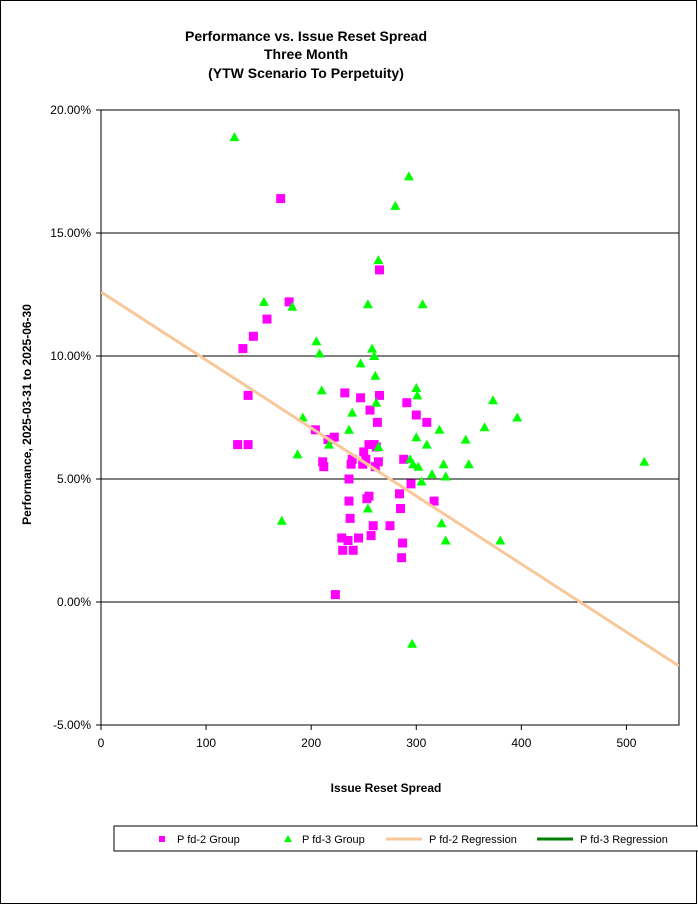 Image resolution: width=698 pixels, height=905 pixels. What do you see at coordinates (27, 414) in the screenshot?
I see `y-axis-title: Performance, 2025-03-31 to 2025-06-30` at bounding box center [27, 414].